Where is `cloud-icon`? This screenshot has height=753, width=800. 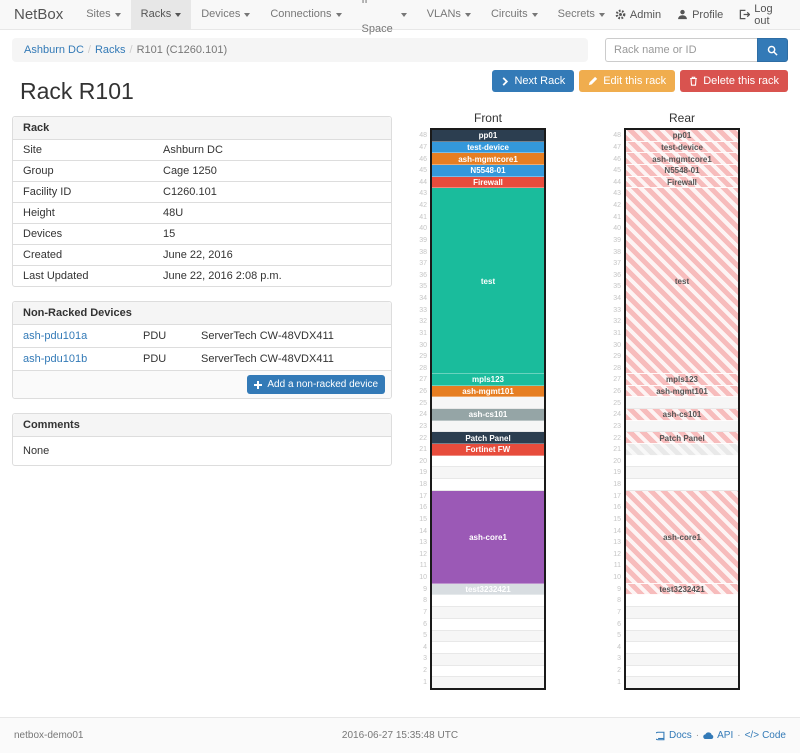 cloud-icon is located at coordinates (708, 735).